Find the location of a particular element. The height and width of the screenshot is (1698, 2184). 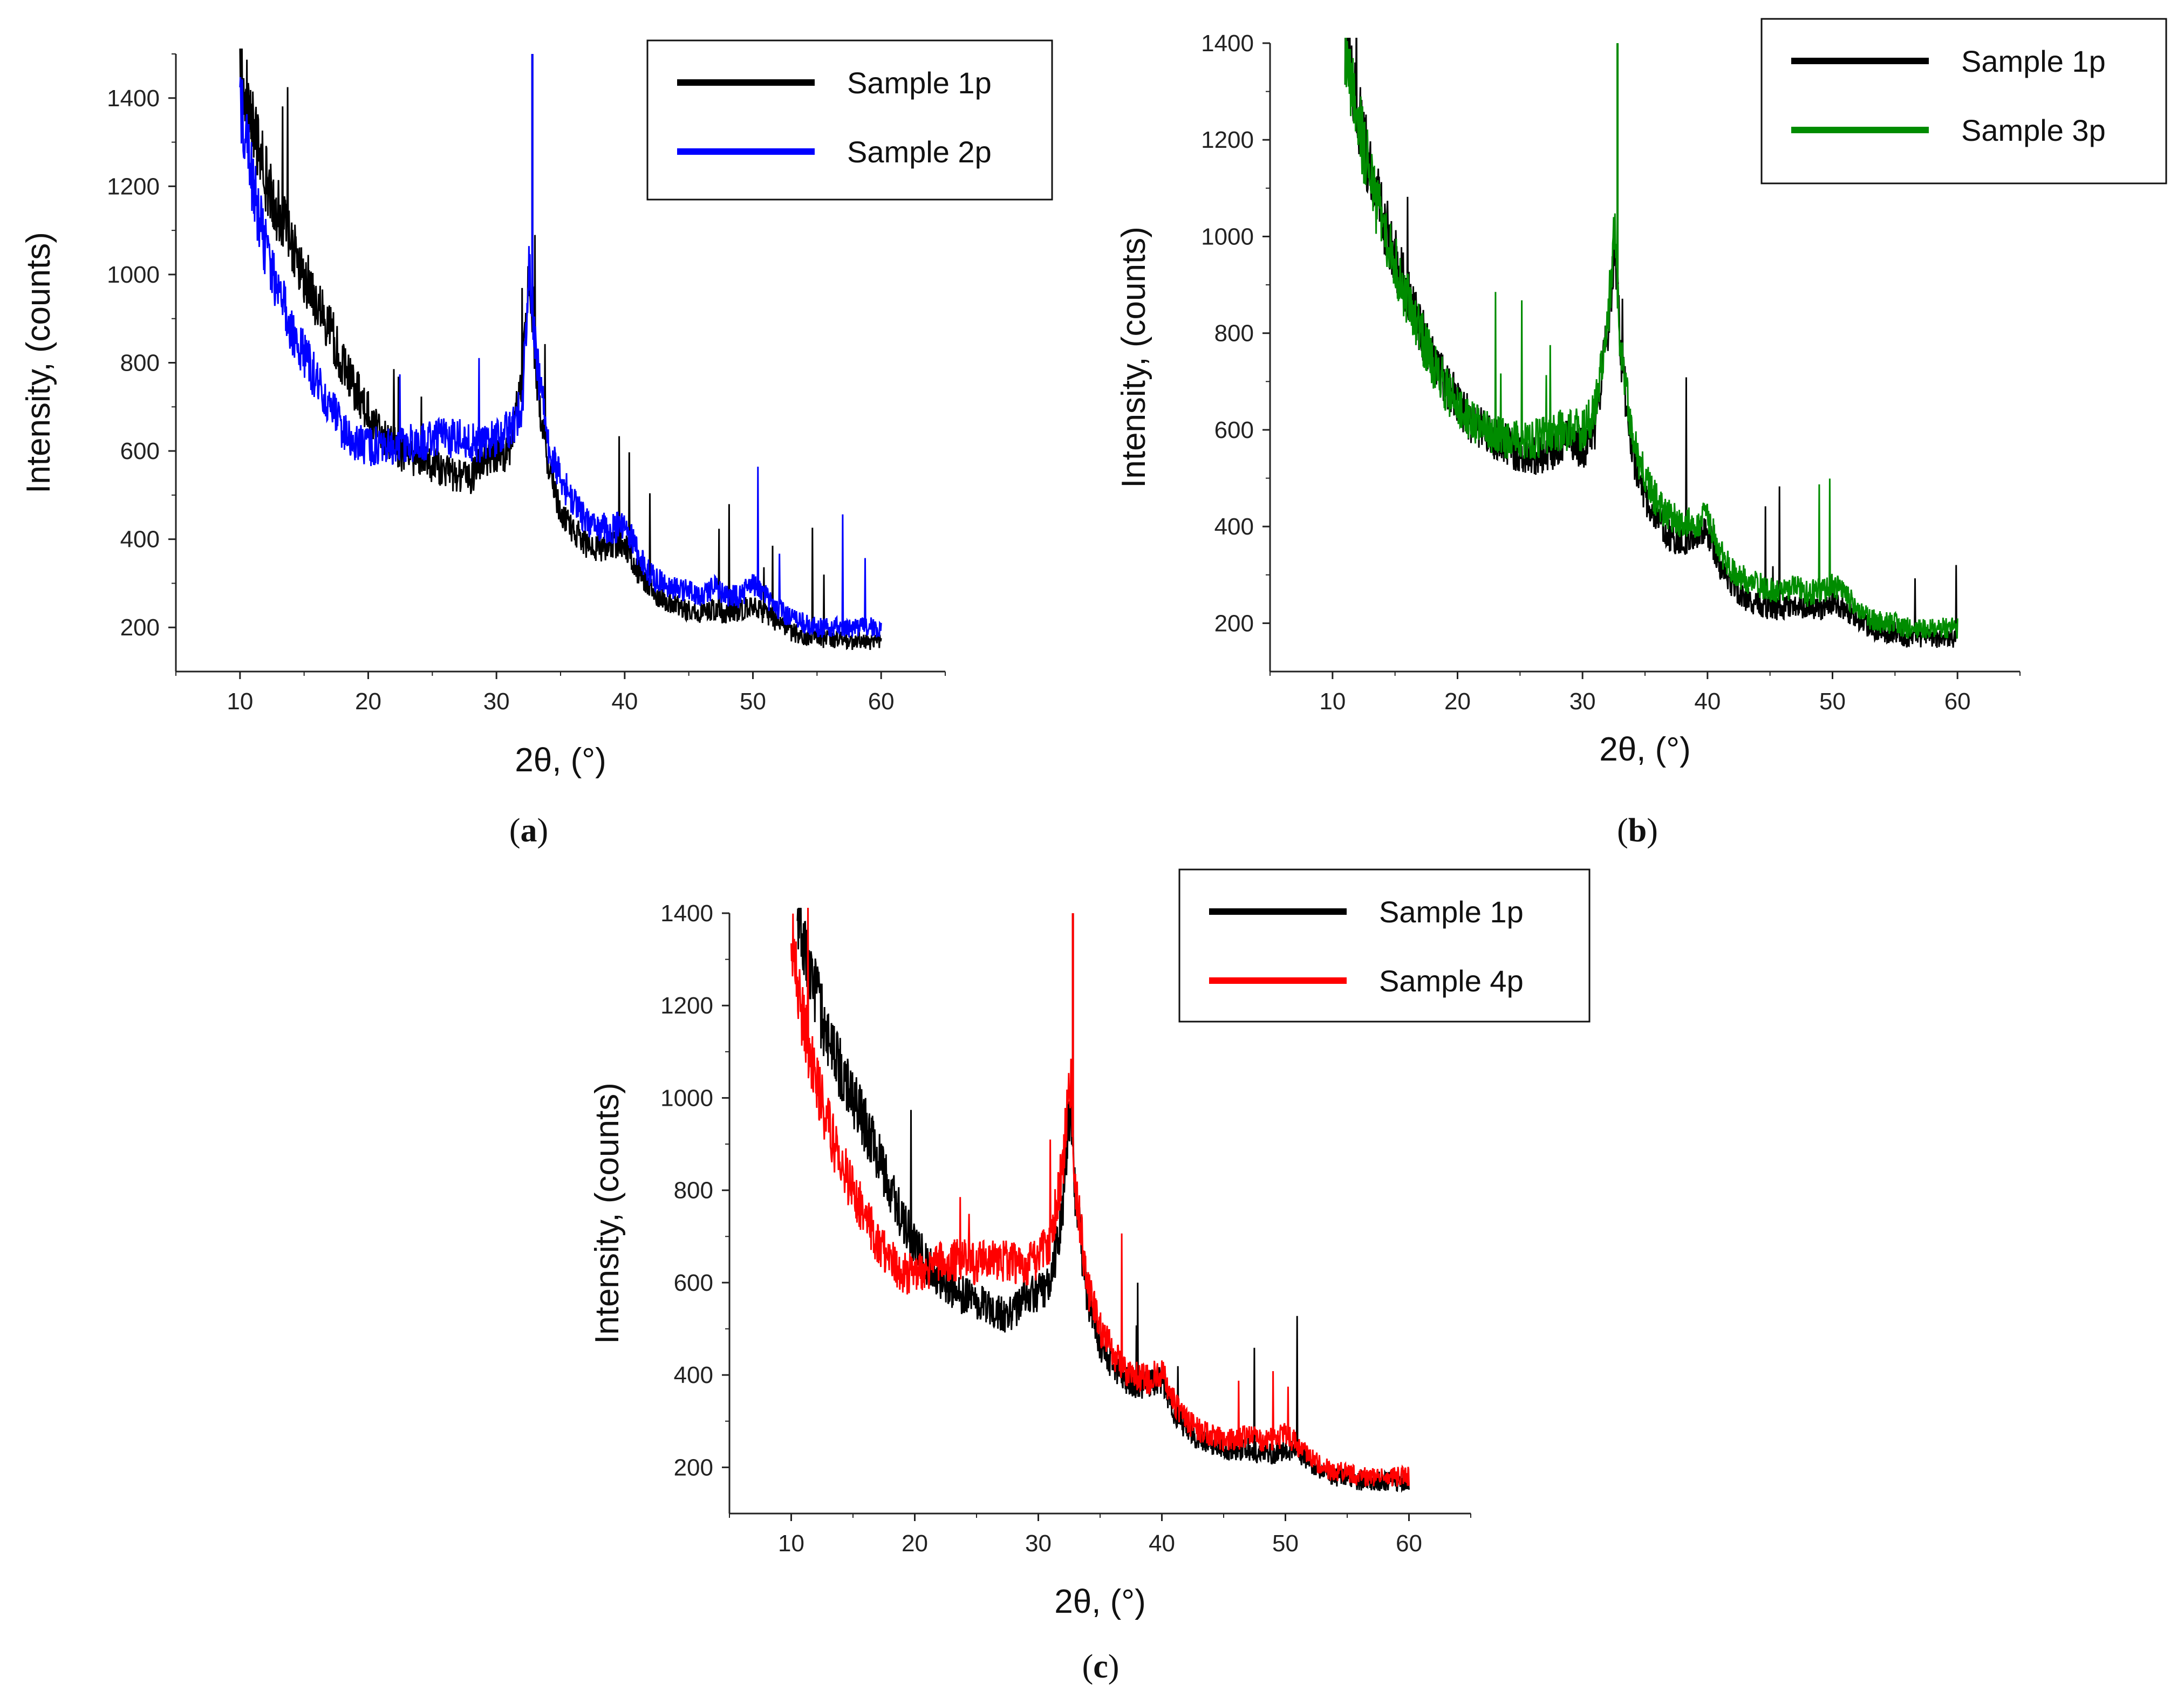

legend-label: Sample 4p is located at coordinates (1452, 981).